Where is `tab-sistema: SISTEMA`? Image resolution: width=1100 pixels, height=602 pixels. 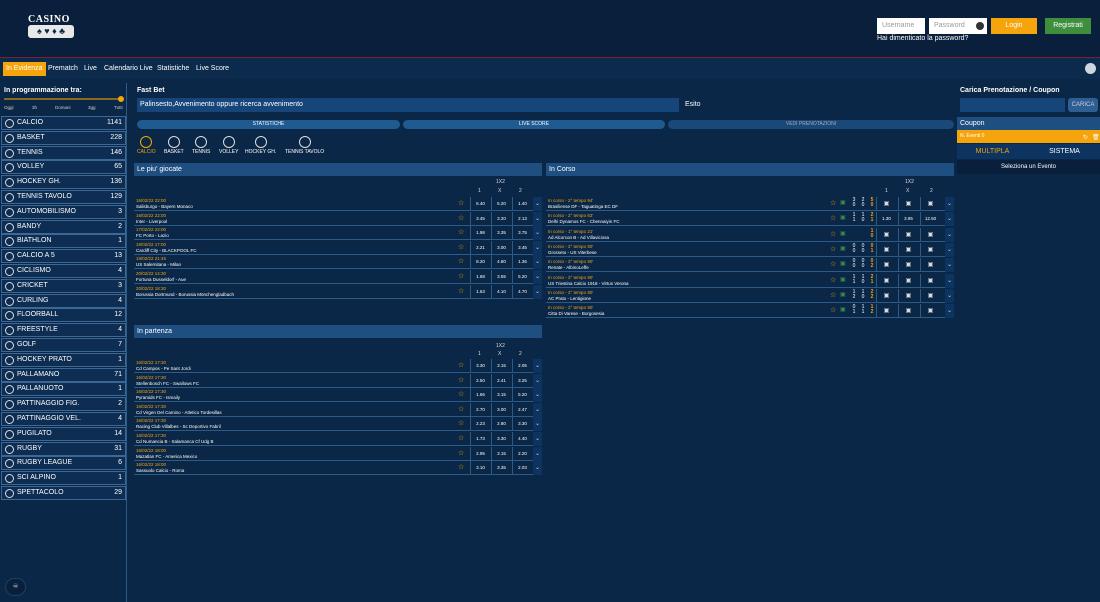
tab-sistema: SISTEMA is located at coordinates (1064, 151).